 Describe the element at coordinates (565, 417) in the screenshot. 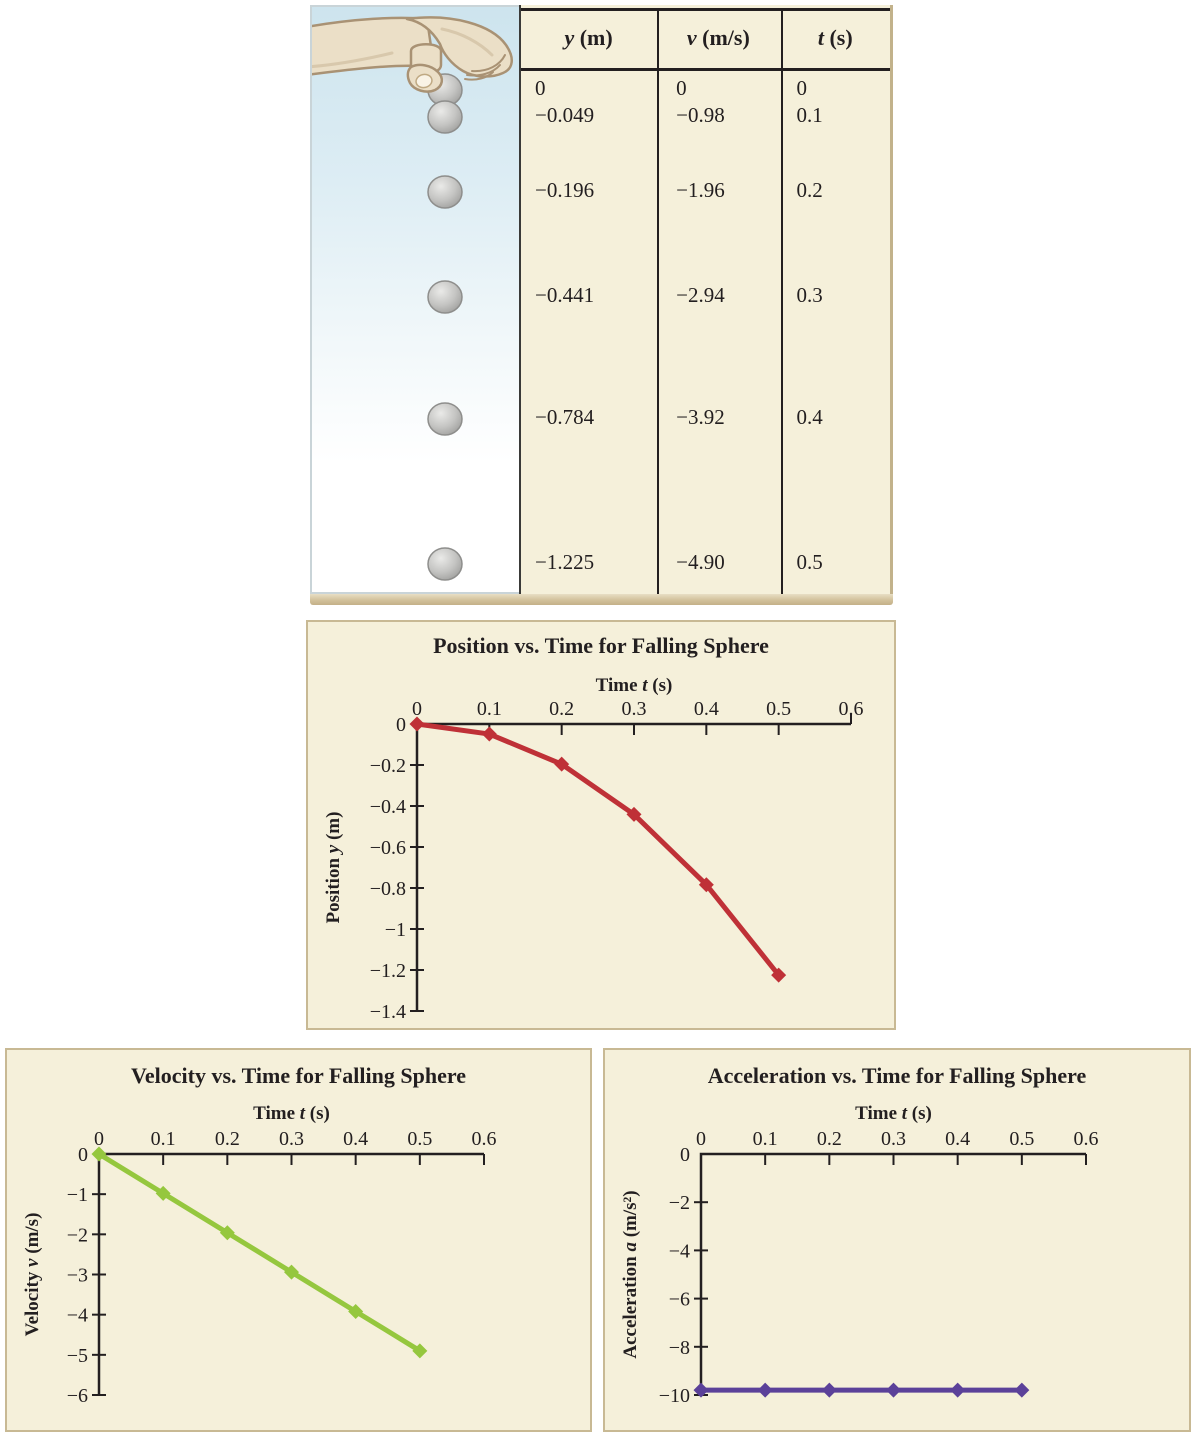

I see `table-cell: −0.784` at that location.